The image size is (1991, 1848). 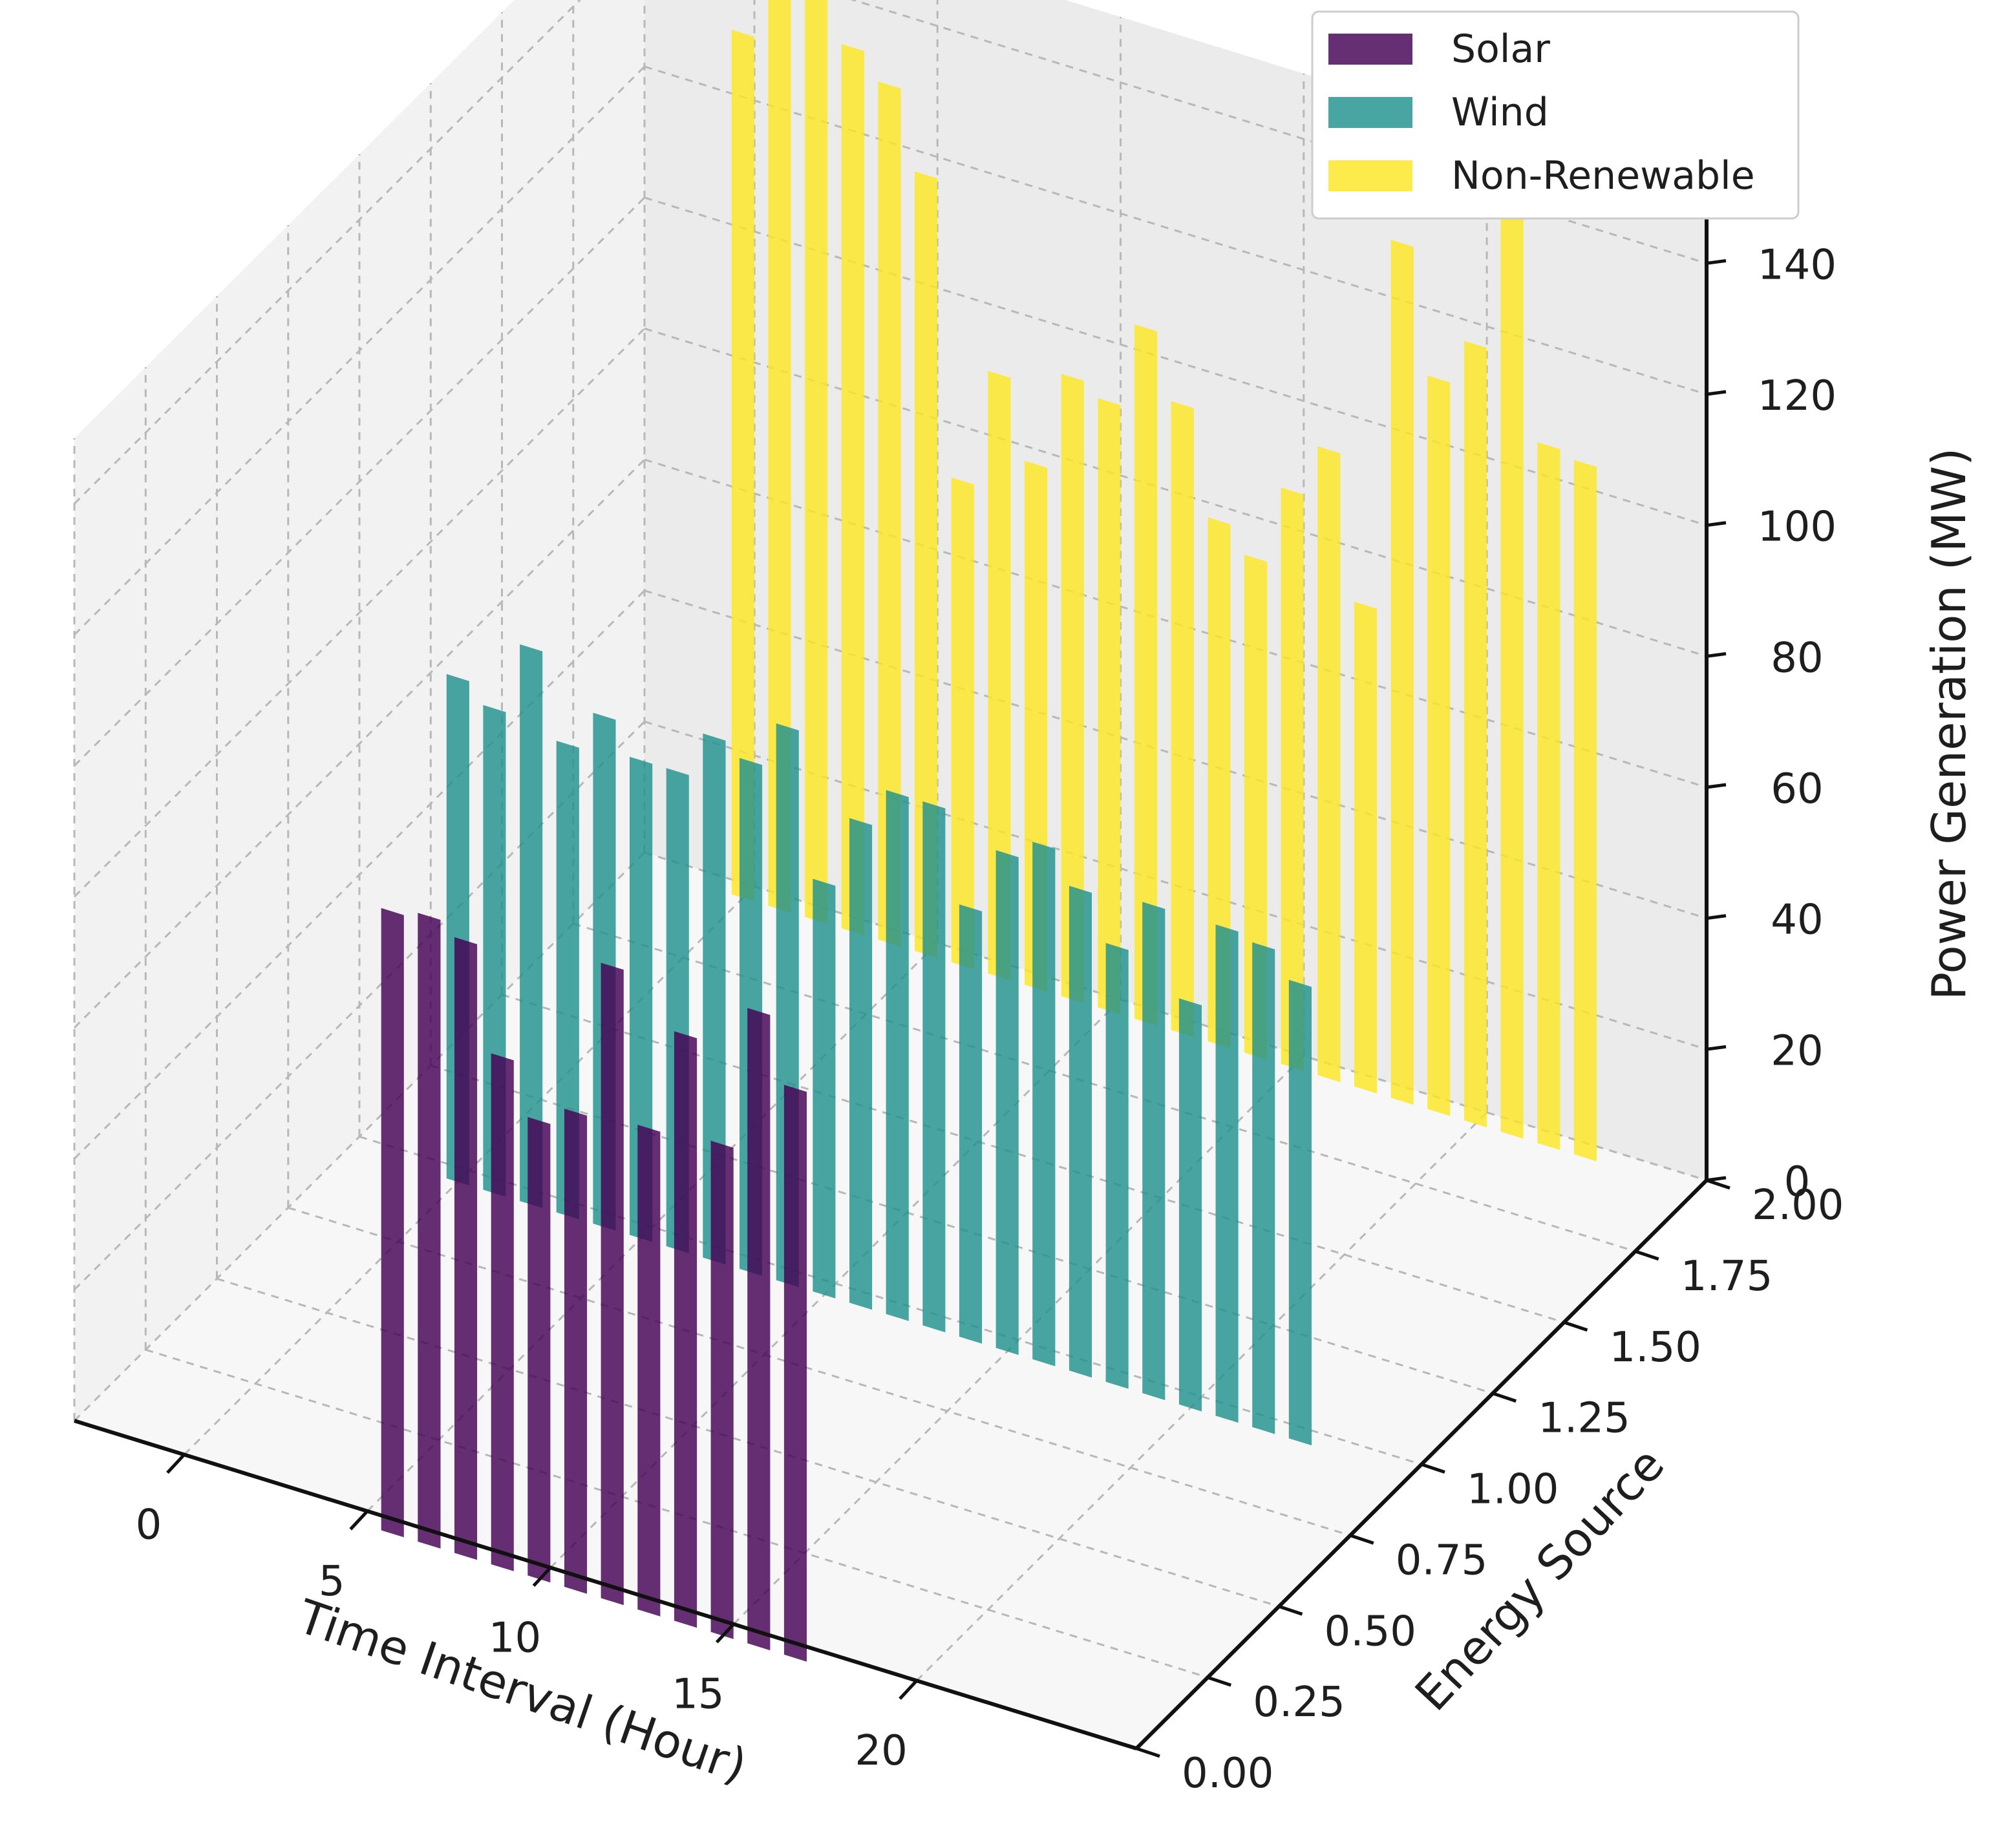 What do you see at coordinates (1370, 175) in the screenshot?
I see `legend-swatch-non-renewable` at bounding box center [1370, 175].